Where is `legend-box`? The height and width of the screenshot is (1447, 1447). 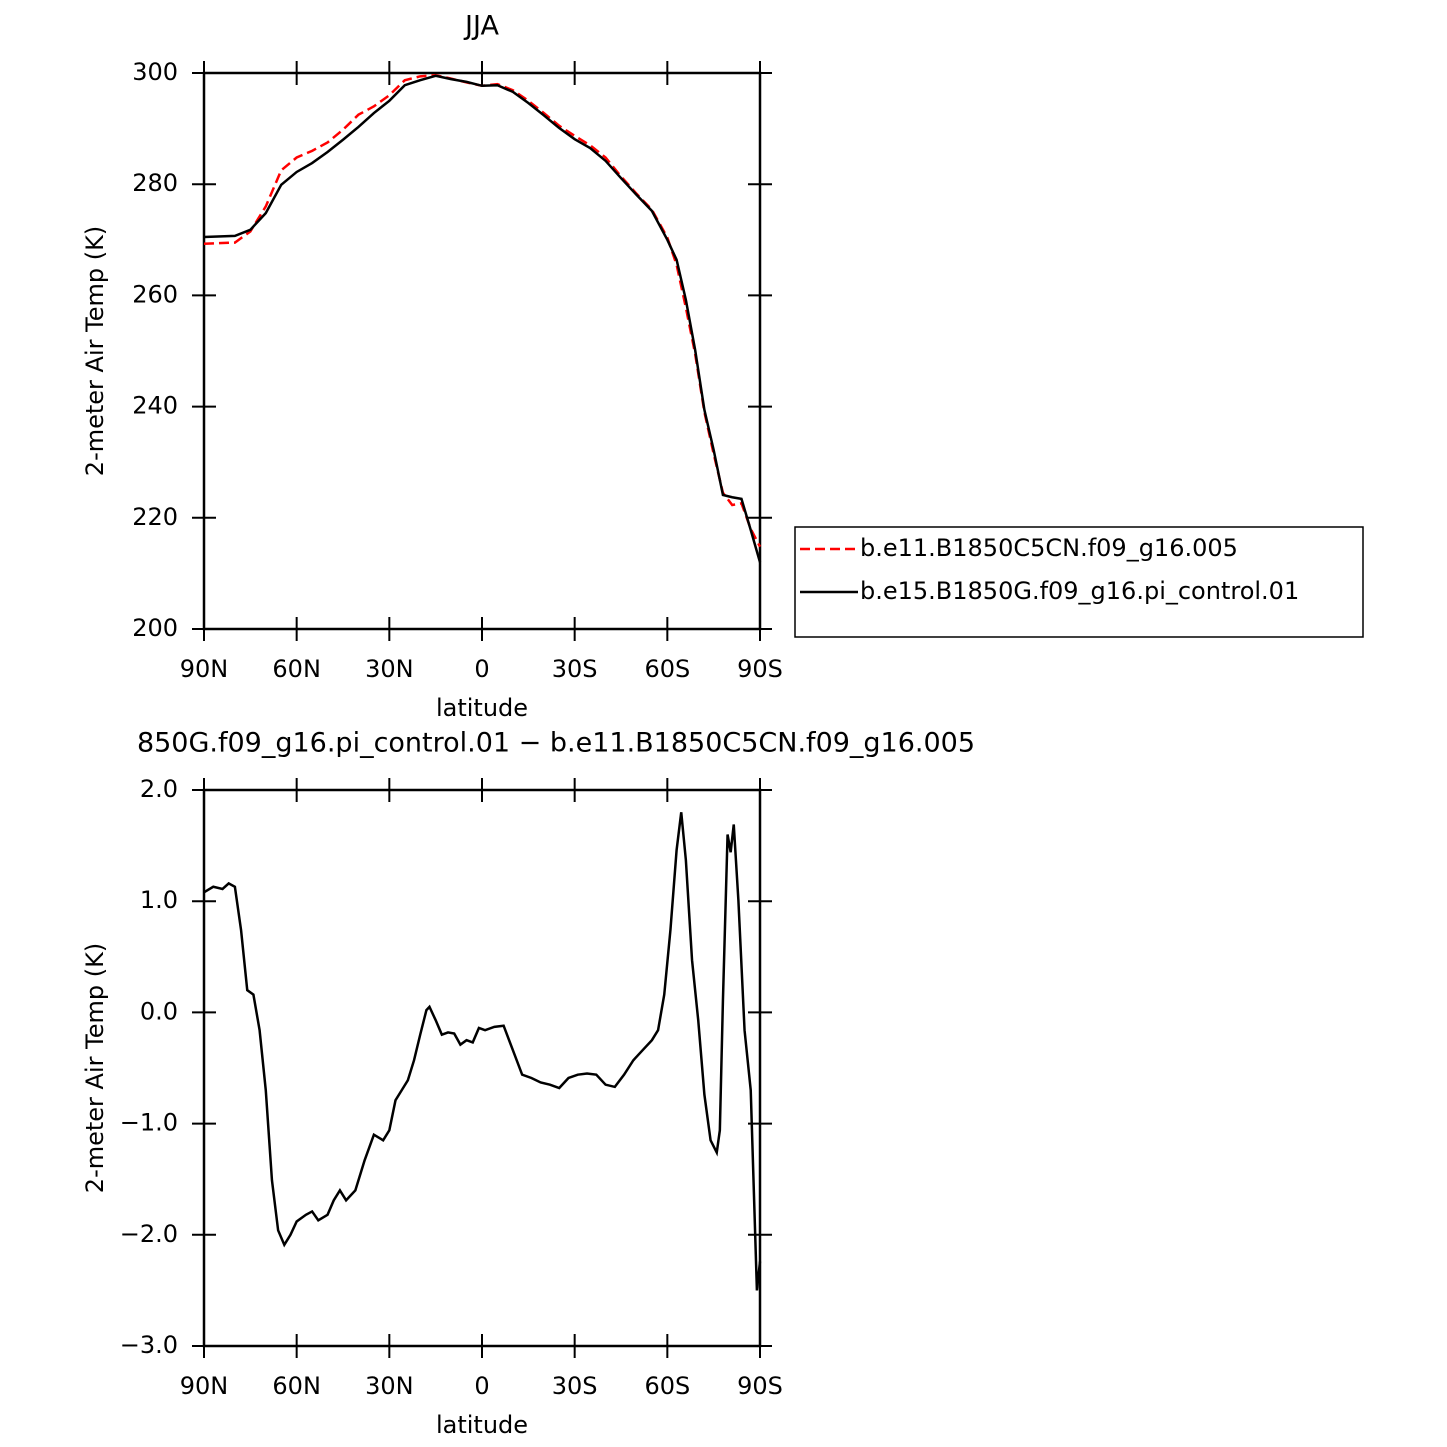 legend-box is located at coordinates (1079, 582).